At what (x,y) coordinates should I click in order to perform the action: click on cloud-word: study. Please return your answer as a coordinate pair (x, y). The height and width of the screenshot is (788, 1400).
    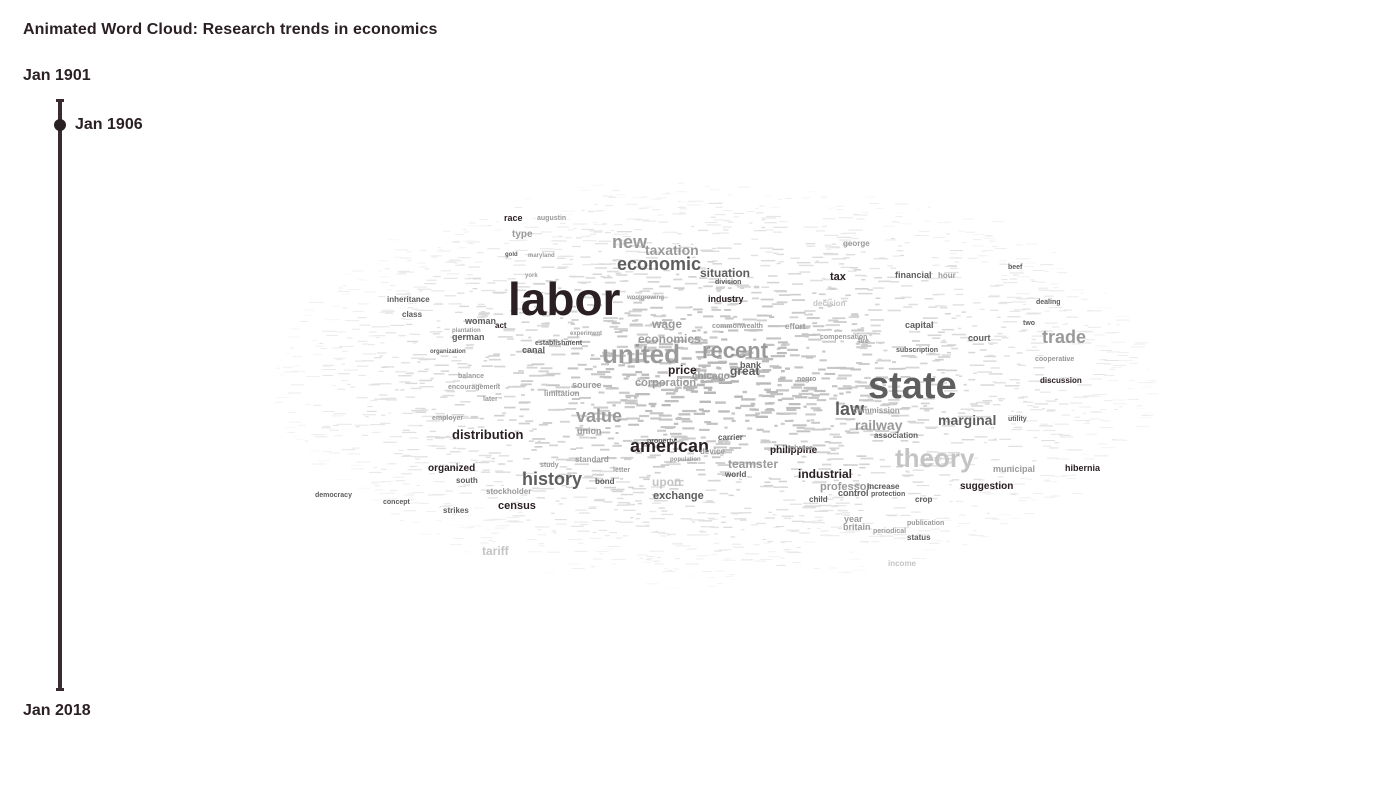
    Looking at the image, I should click on (549, 465).